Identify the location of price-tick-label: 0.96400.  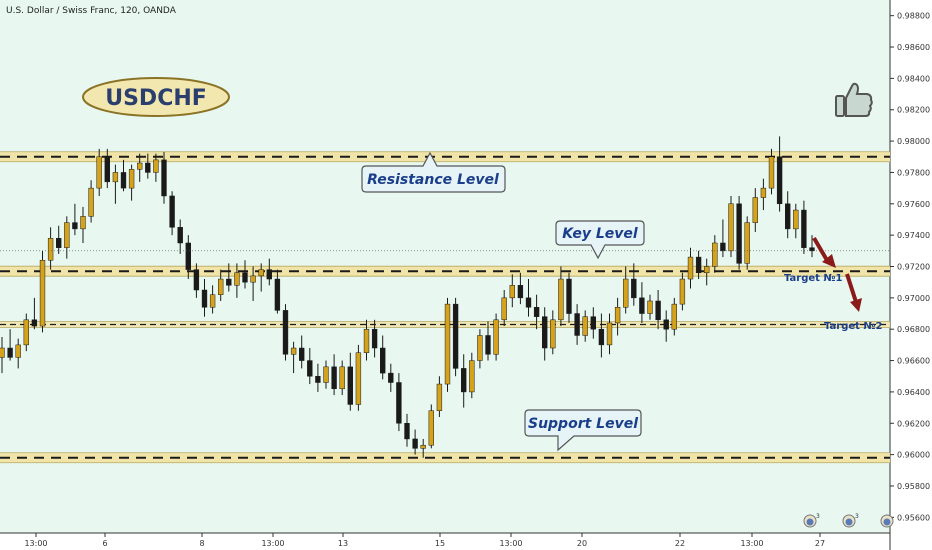
(913, 392).